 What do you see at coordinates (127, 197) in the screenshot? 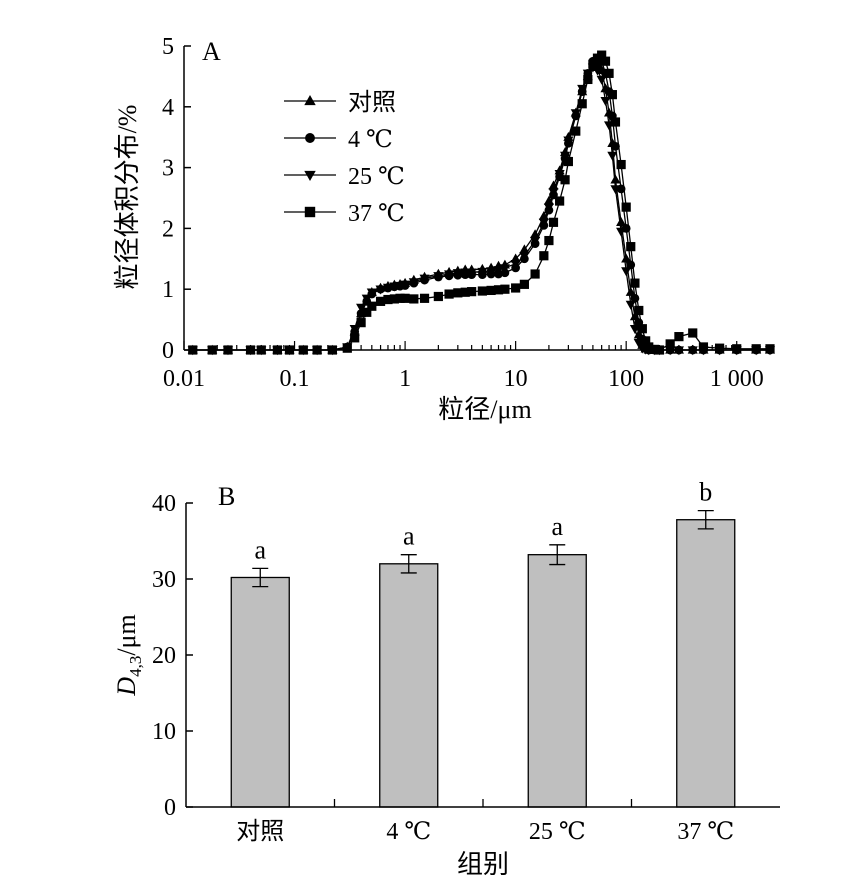
I see `panel-a-y-axis-title: 粒径体积分布/%` at bounding box center [127, 197].